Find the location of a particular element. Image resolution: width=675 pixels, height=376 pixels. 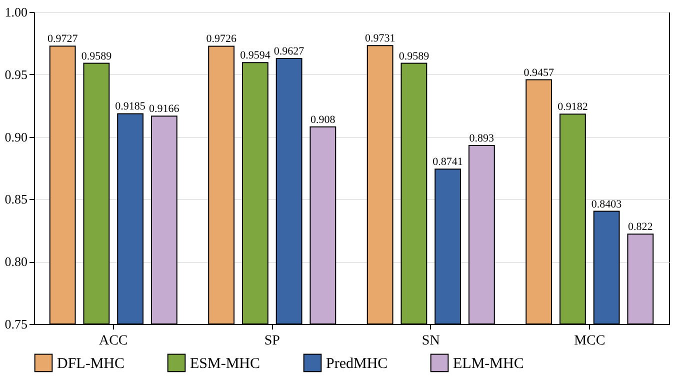

data-label: 0.908 is located at coordinates (323, 120).